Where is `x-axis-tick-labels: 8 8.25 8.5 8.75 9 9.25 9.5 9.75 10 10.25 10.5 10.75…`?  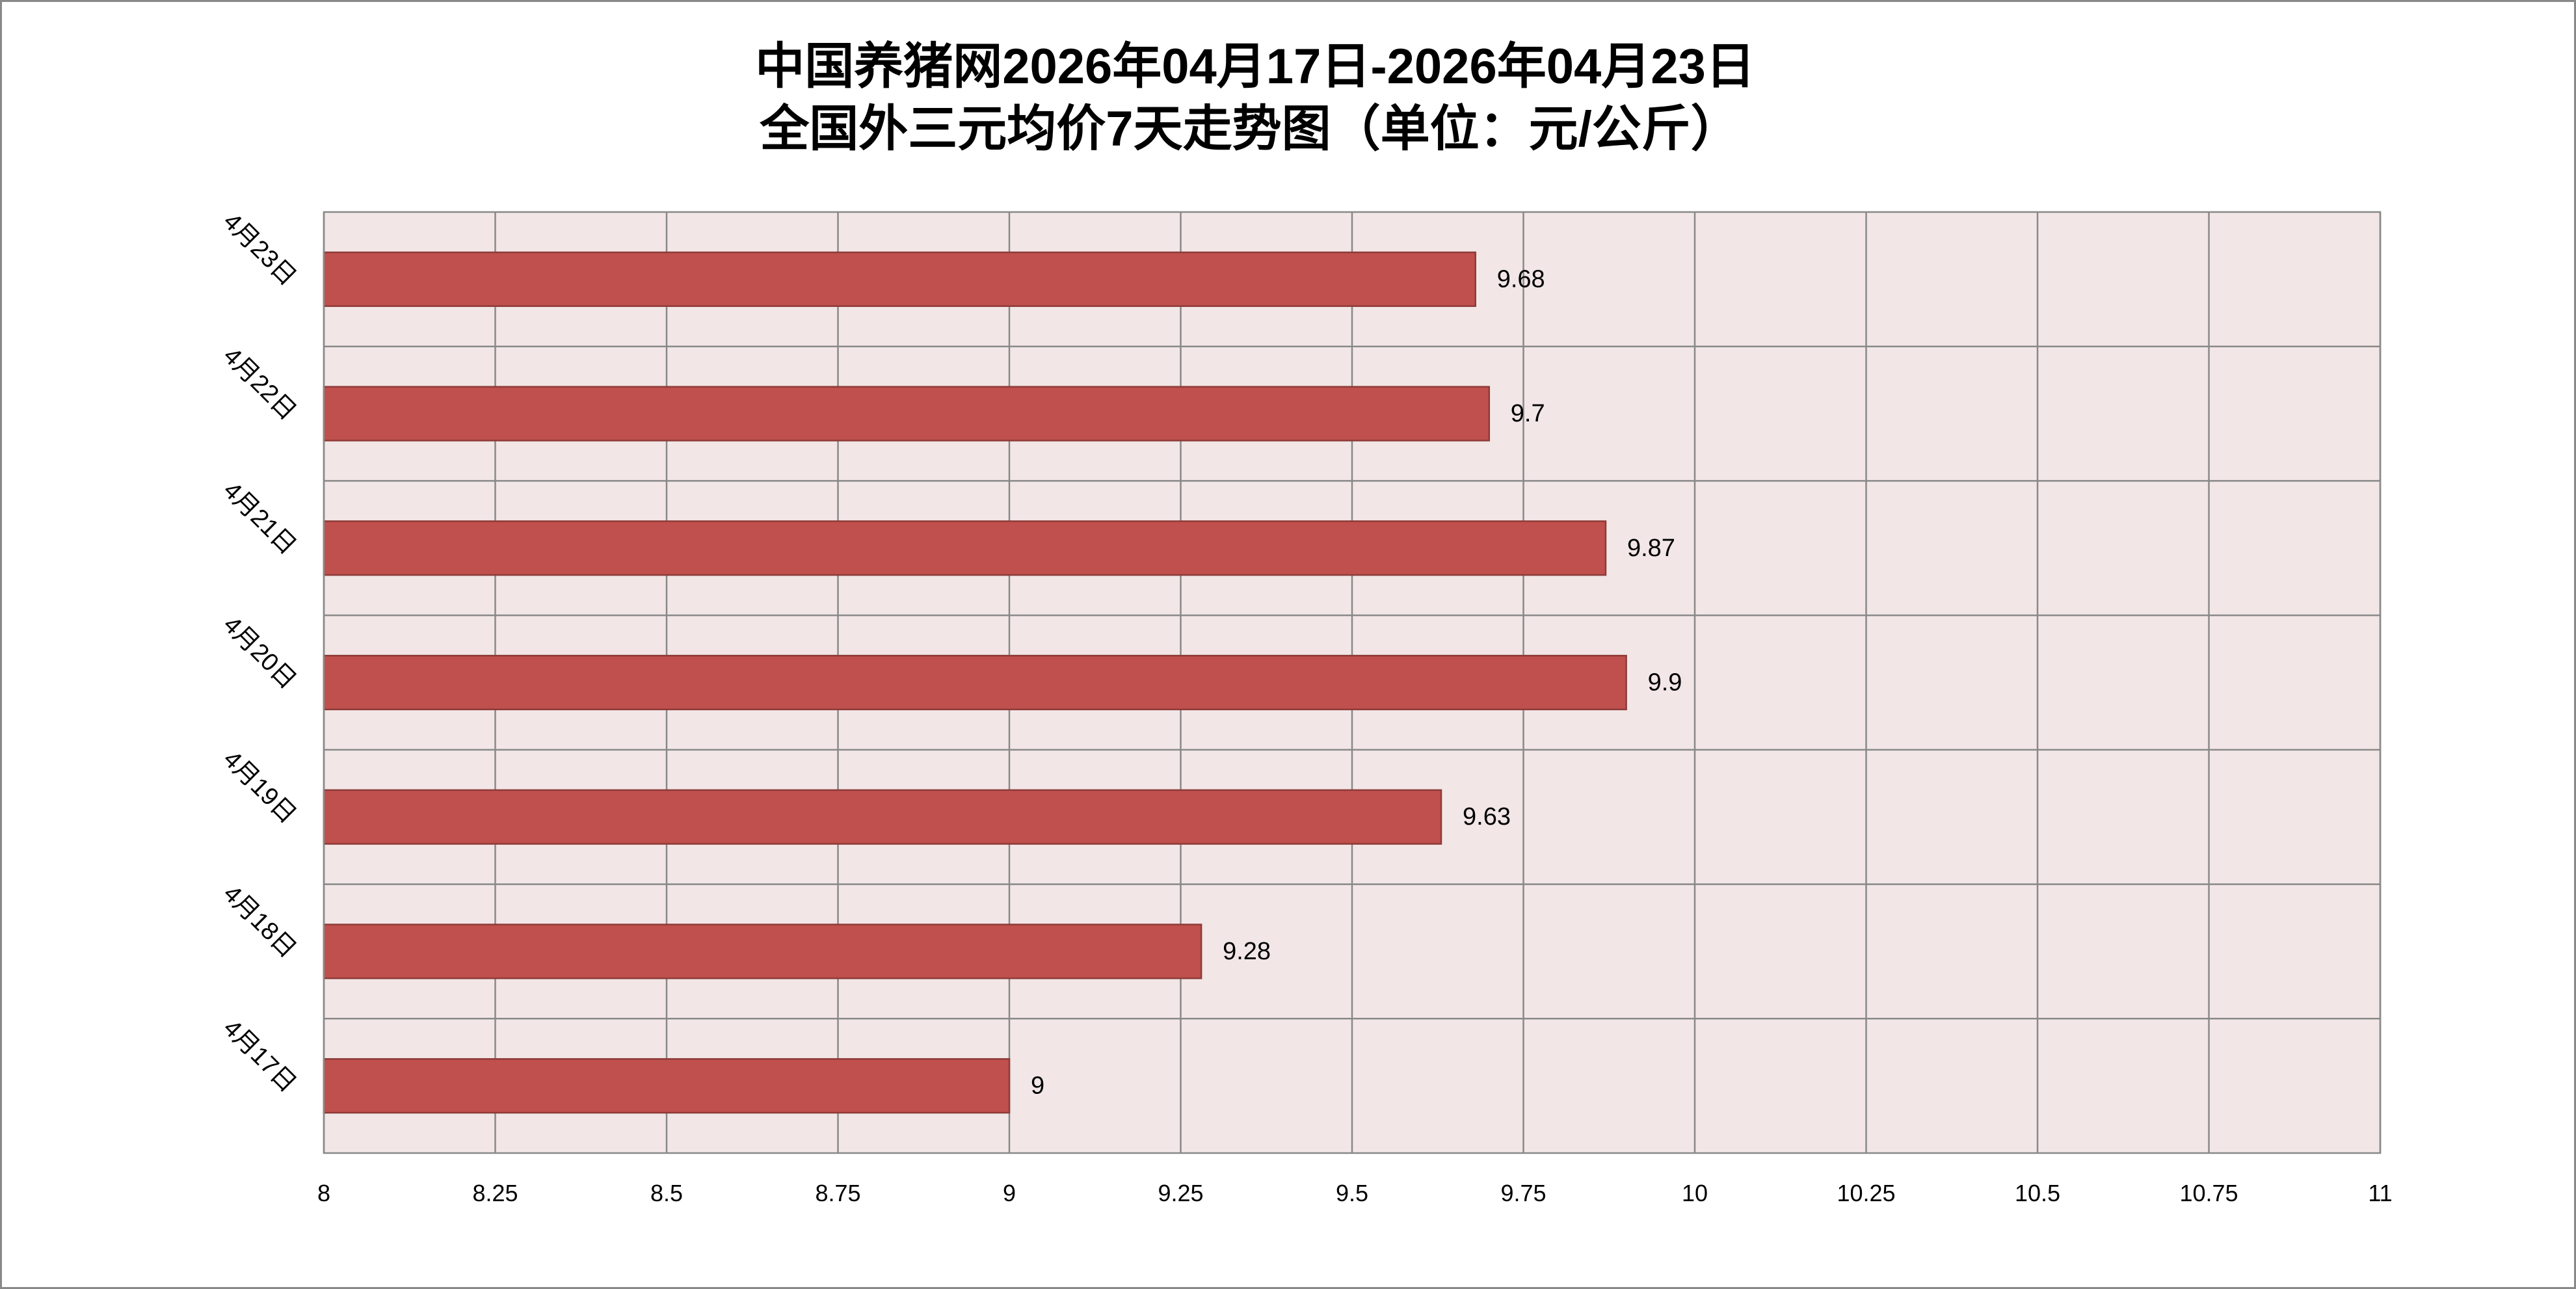 x-axis-tick-labels: 8 8.25 8.5 8.75 9 9.25 9.5 9.75 10 10.25 10.5 10.75… is located at coordinates (1355, 1193).